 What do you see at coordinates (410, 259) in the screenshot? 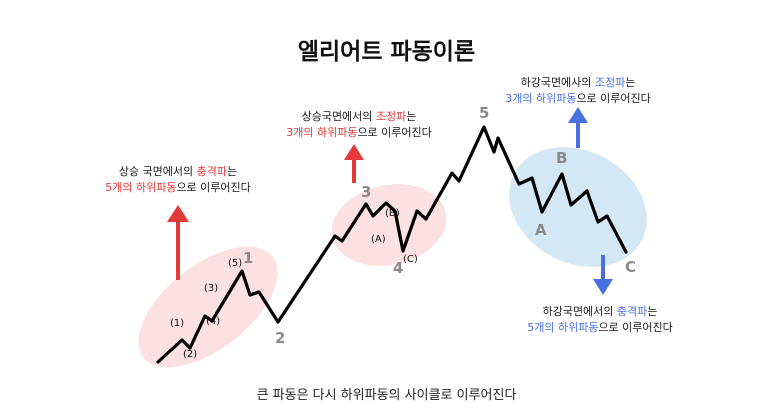
I see `subwave-label-C: (C)` at bounding box center [410, 259].